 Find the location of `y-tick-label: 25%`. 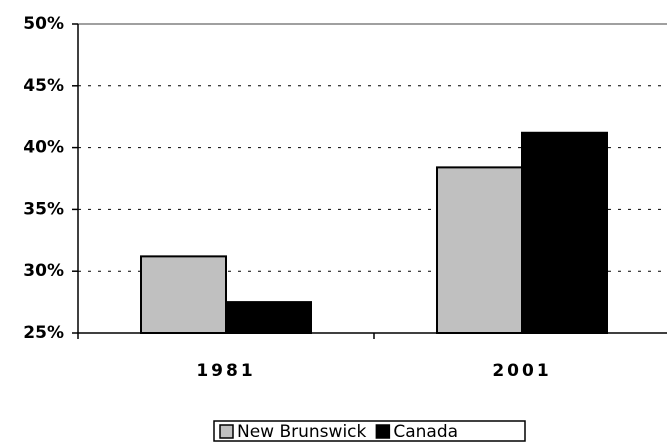

y-tick-label: 25% is located at coordinates (43, 333).